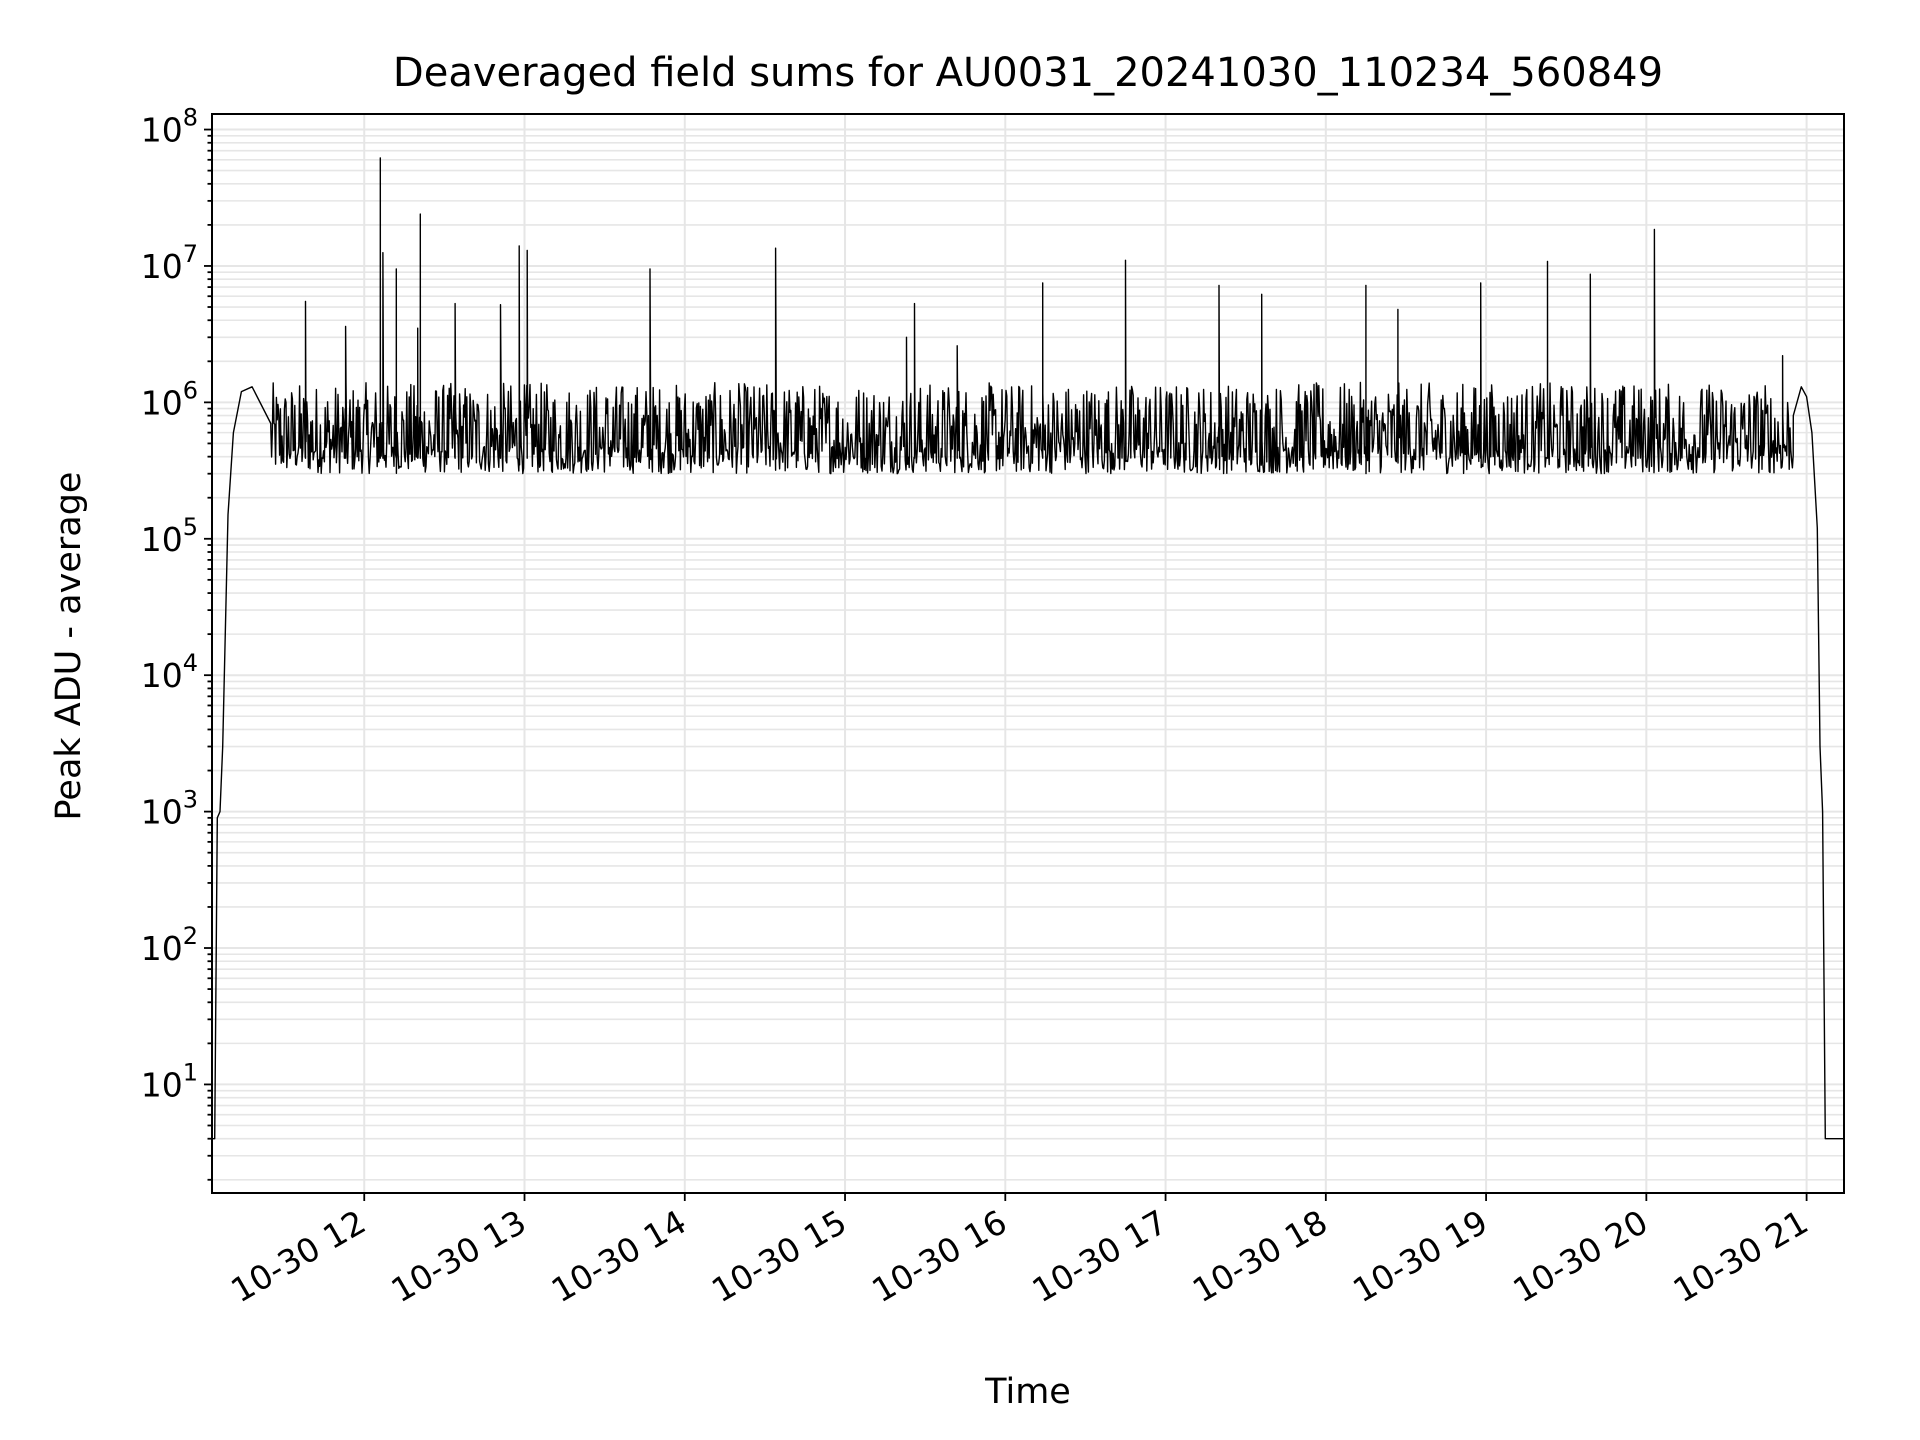 The height and width of the screenshot is (1440, 1920). What do you see at coordinates (169, 809) in the screenshot?
I see `y-tick-label: 10³` at bounding box center [169, 809].